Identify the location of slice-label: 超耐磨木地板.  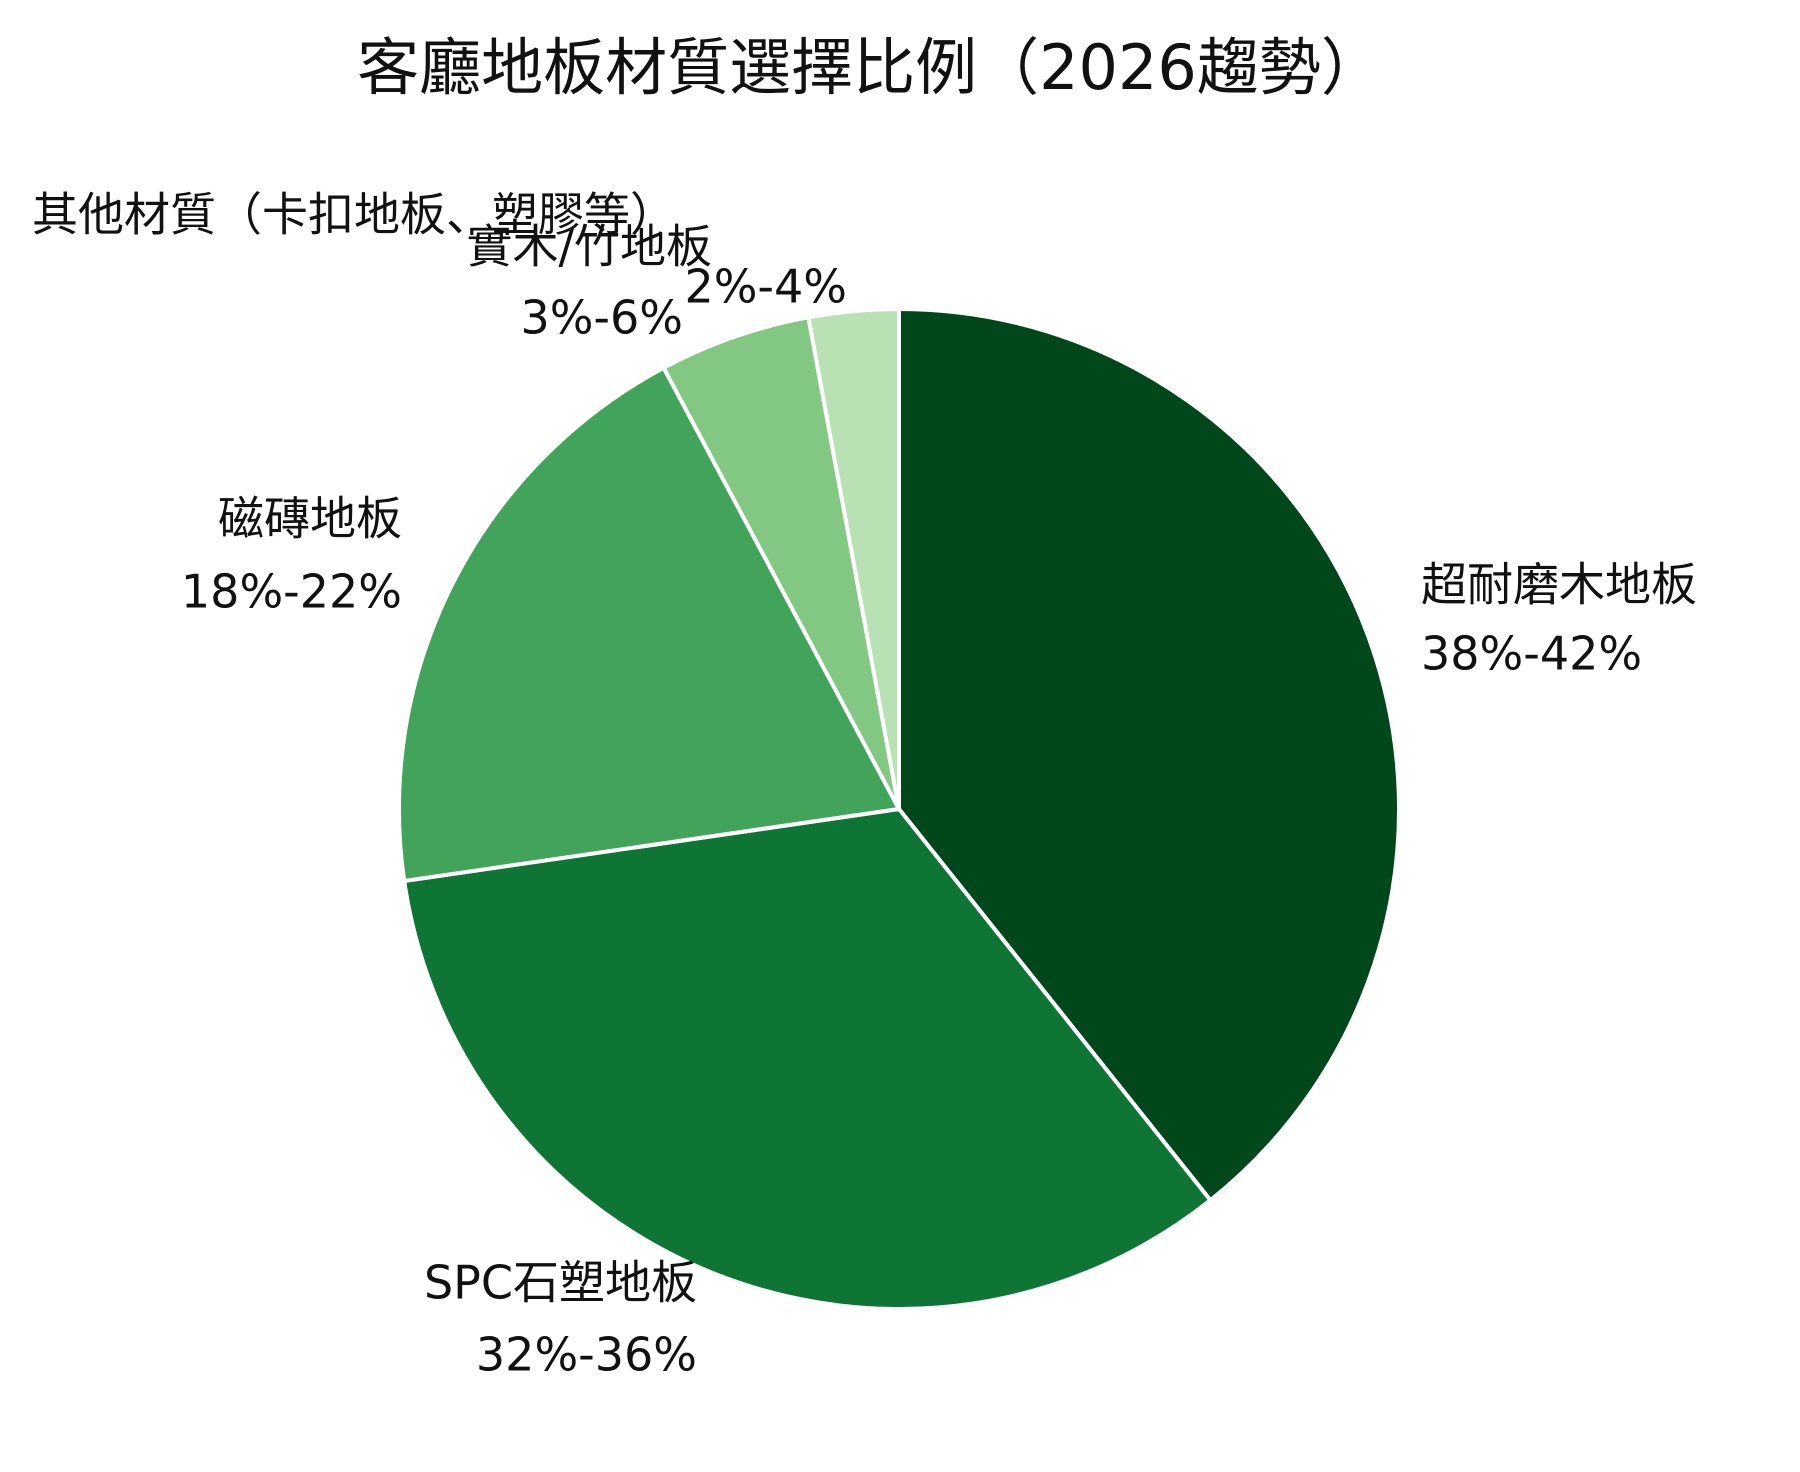
(1559, 585).